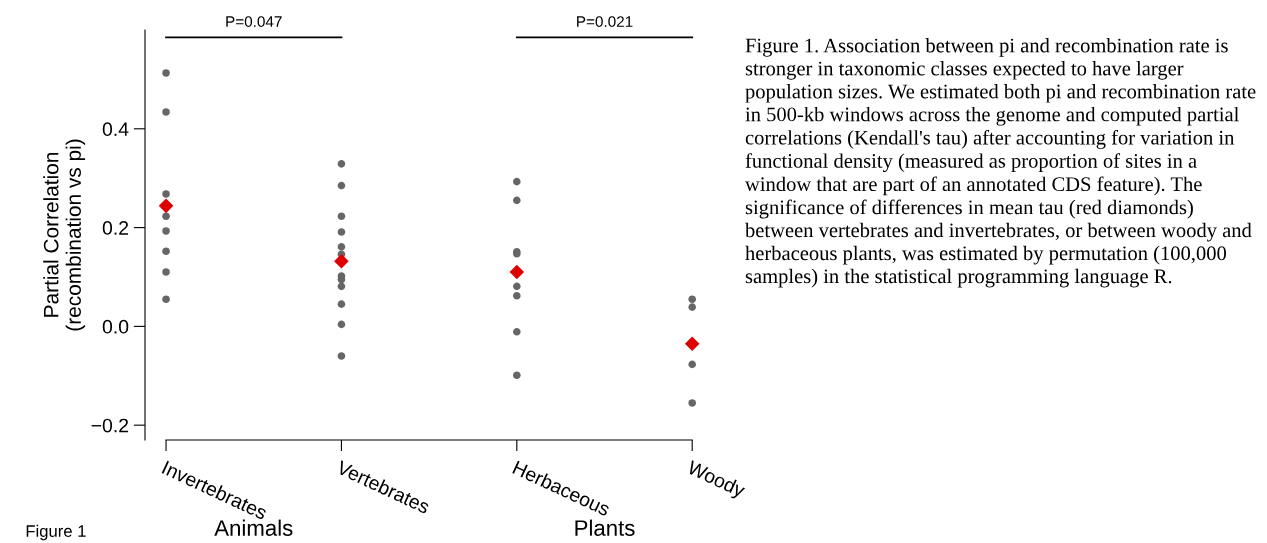 This screenshot has width=1267, height=543. I want to click on y-tick-label: 0.0, so click(115, 326).